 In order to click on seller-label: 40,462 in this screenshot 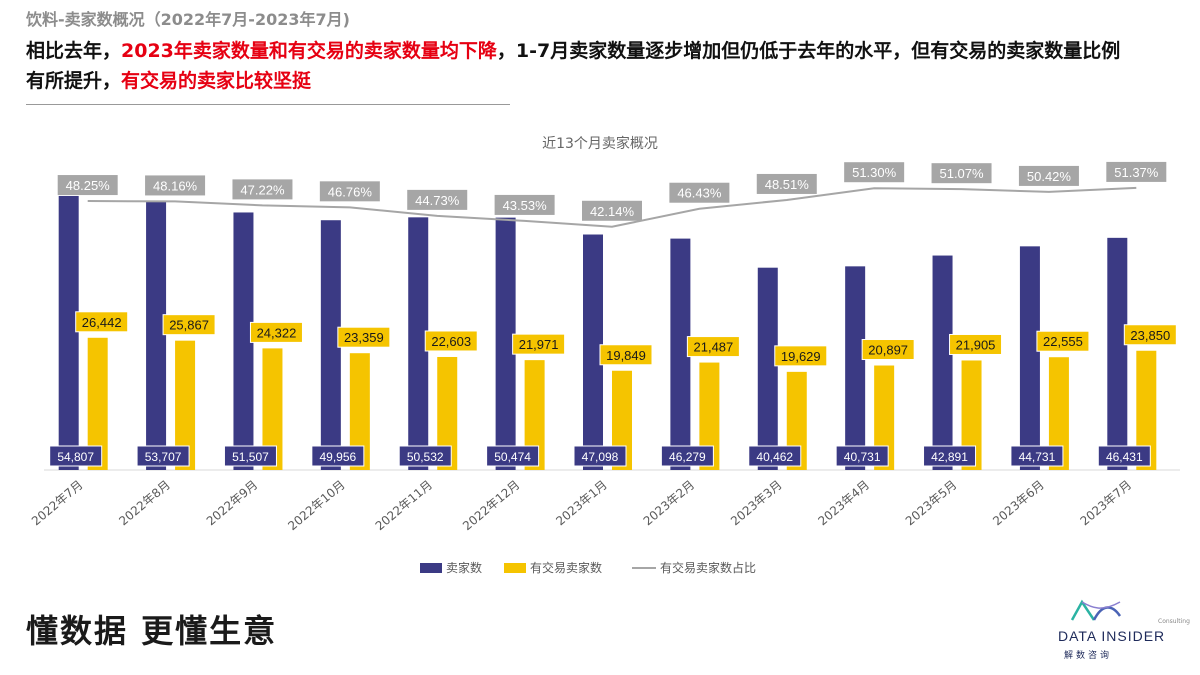, I will do `click(774, 457)`.